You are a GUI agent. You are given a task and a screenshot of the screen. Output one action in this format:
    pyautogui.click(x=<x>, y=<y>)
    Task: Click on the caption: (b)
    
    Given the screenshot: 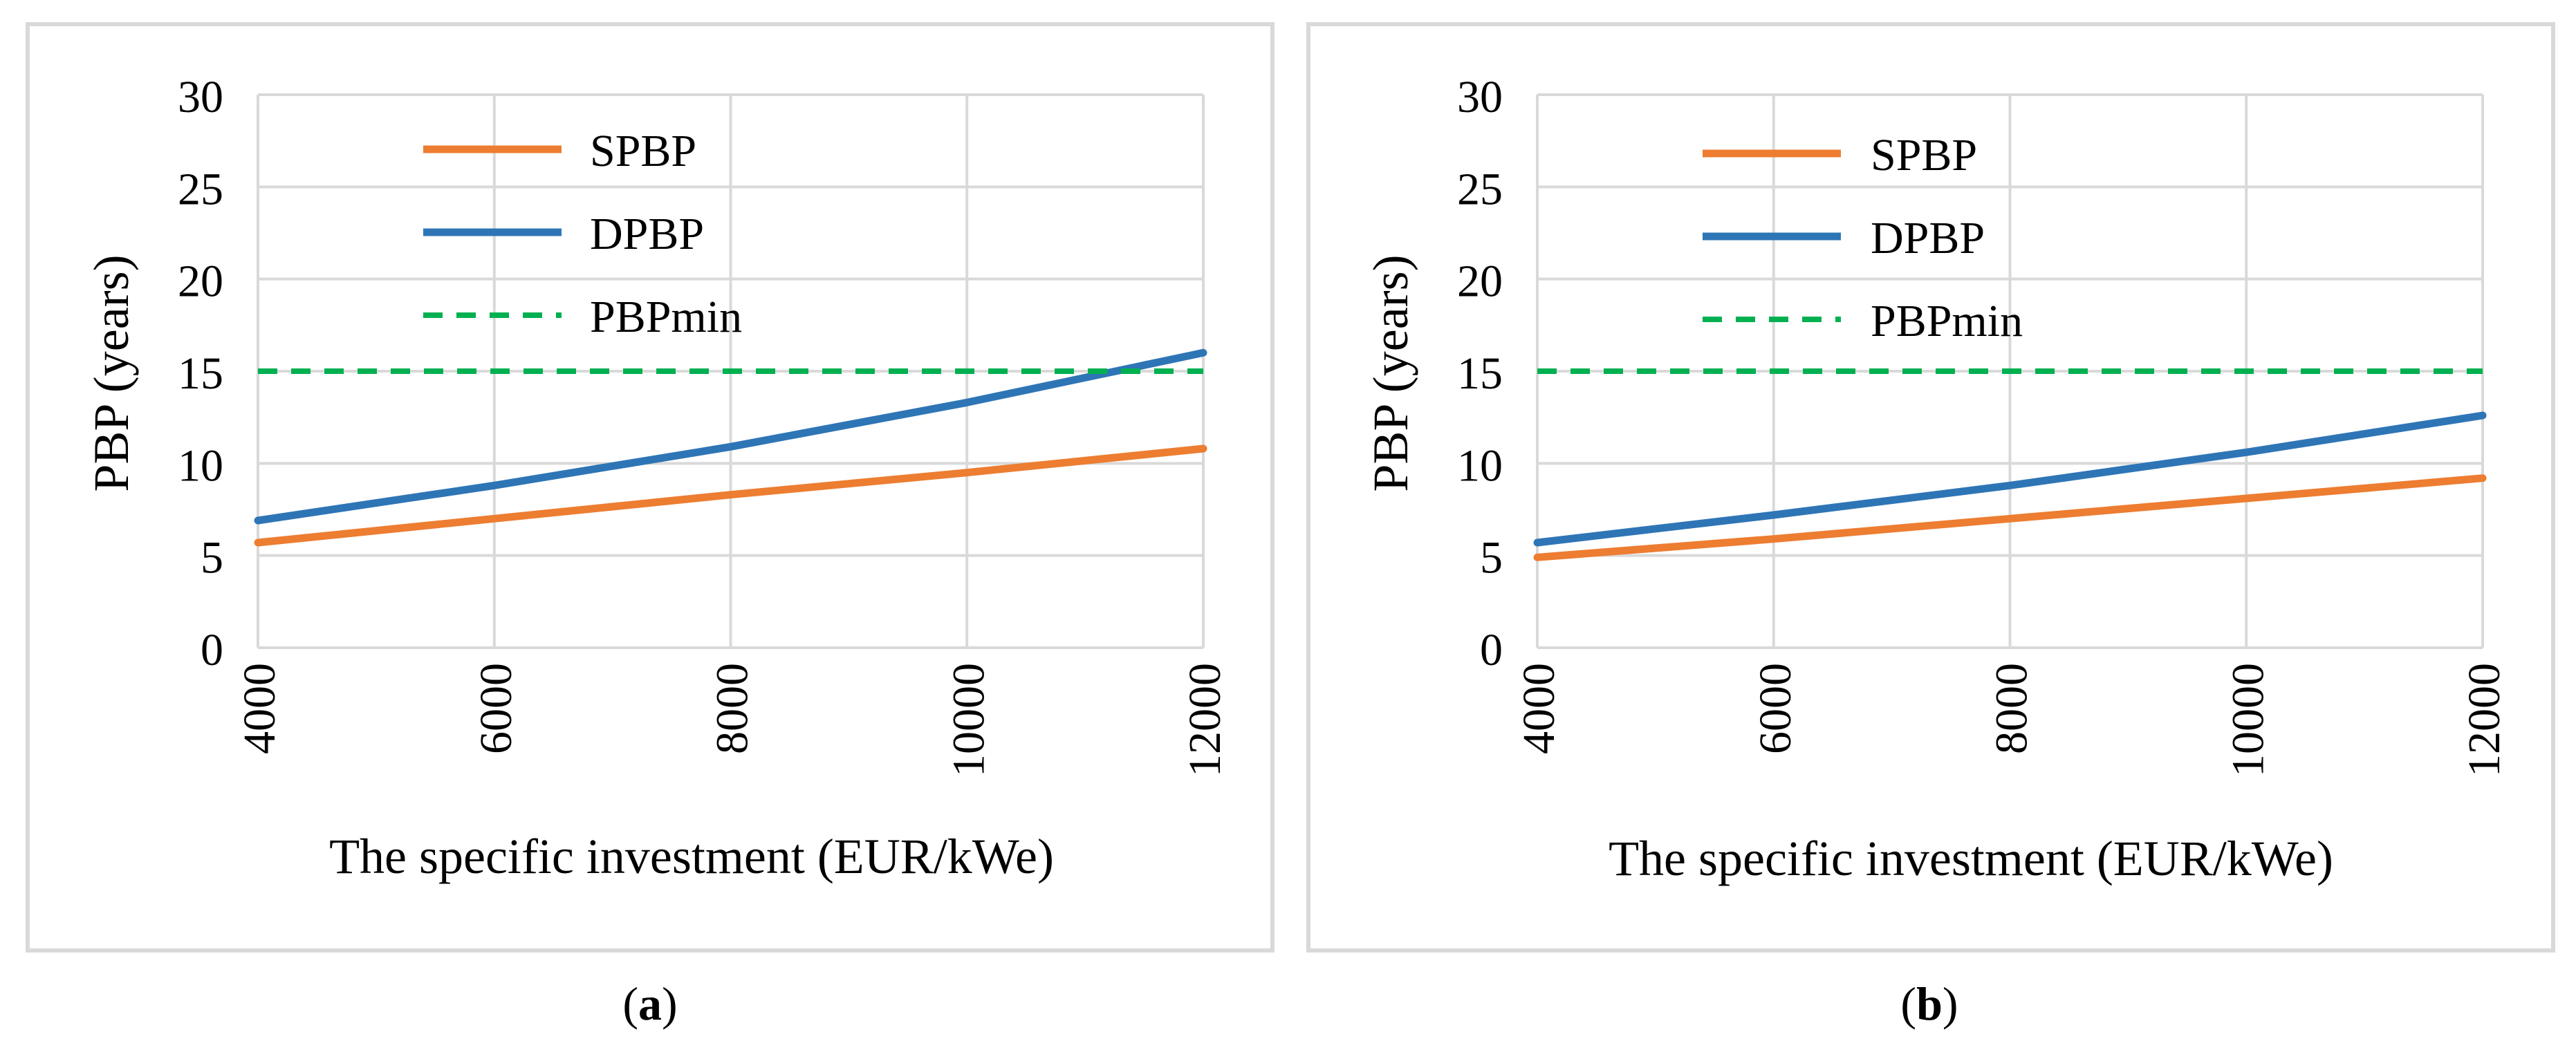 What is the action you would take?
    pyautogui.click(x=1929, y=1003)
    